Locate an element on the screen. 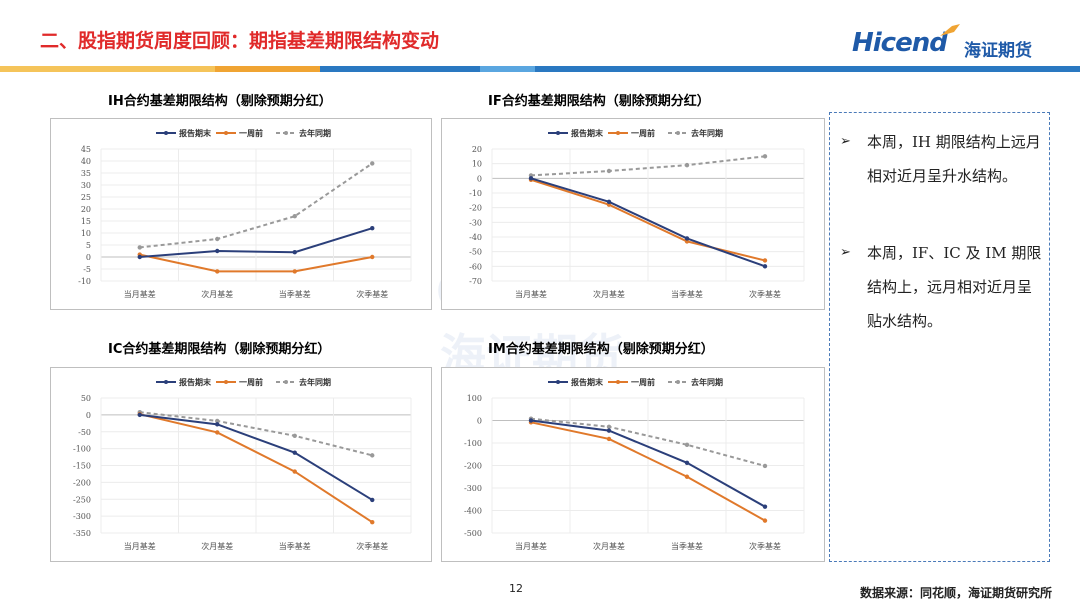  y-tick-label: 45 is located at coordinates (86, 149).